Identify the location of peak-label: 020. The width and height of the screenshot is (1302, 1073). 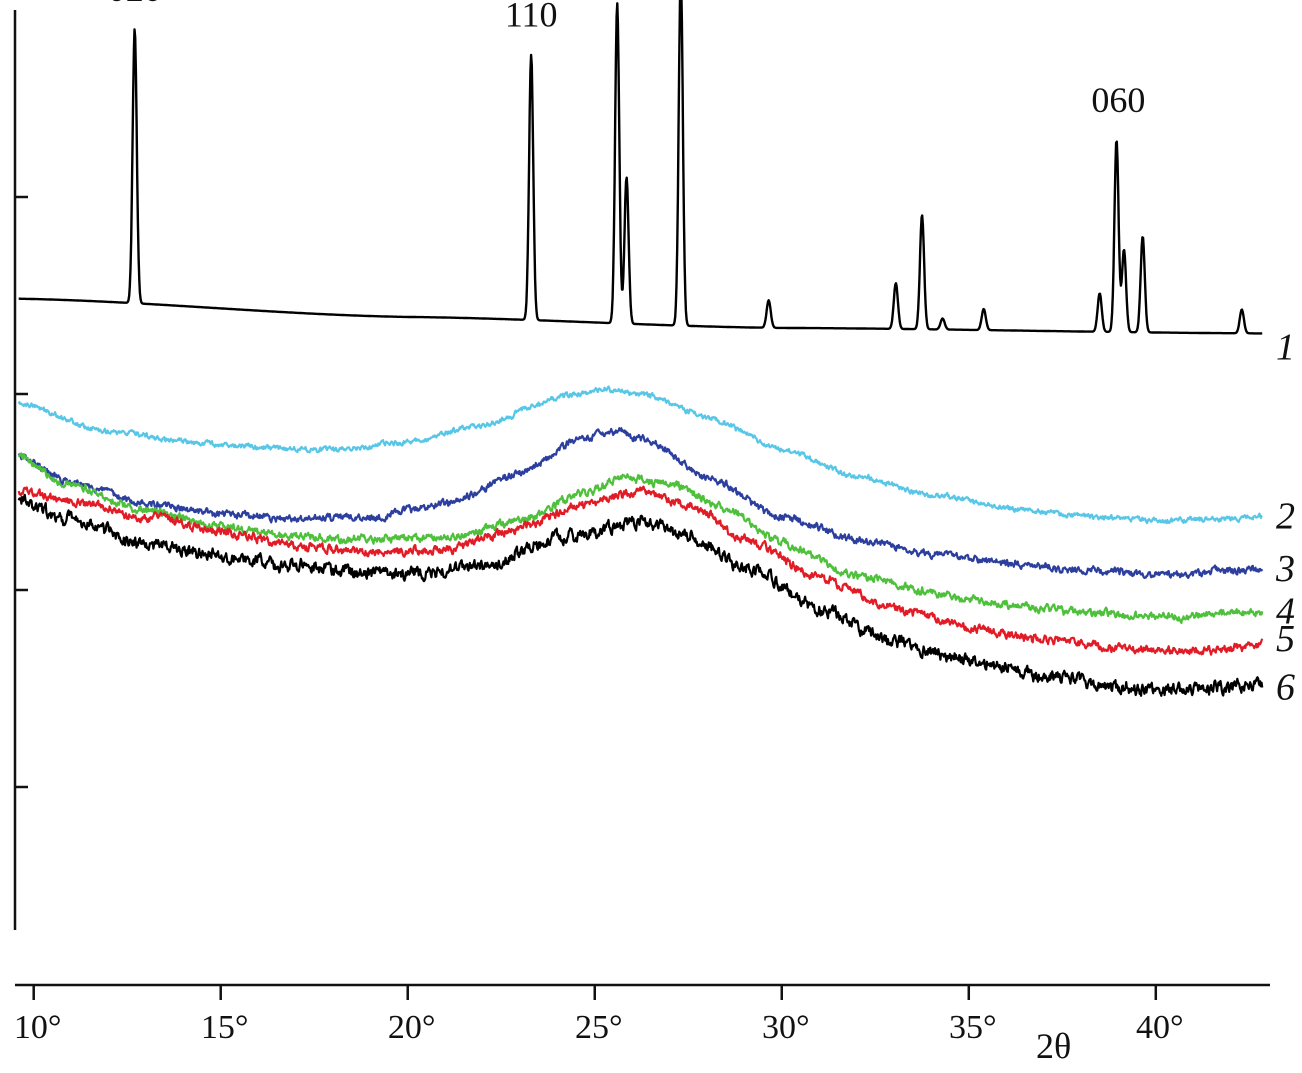
(135, 4).